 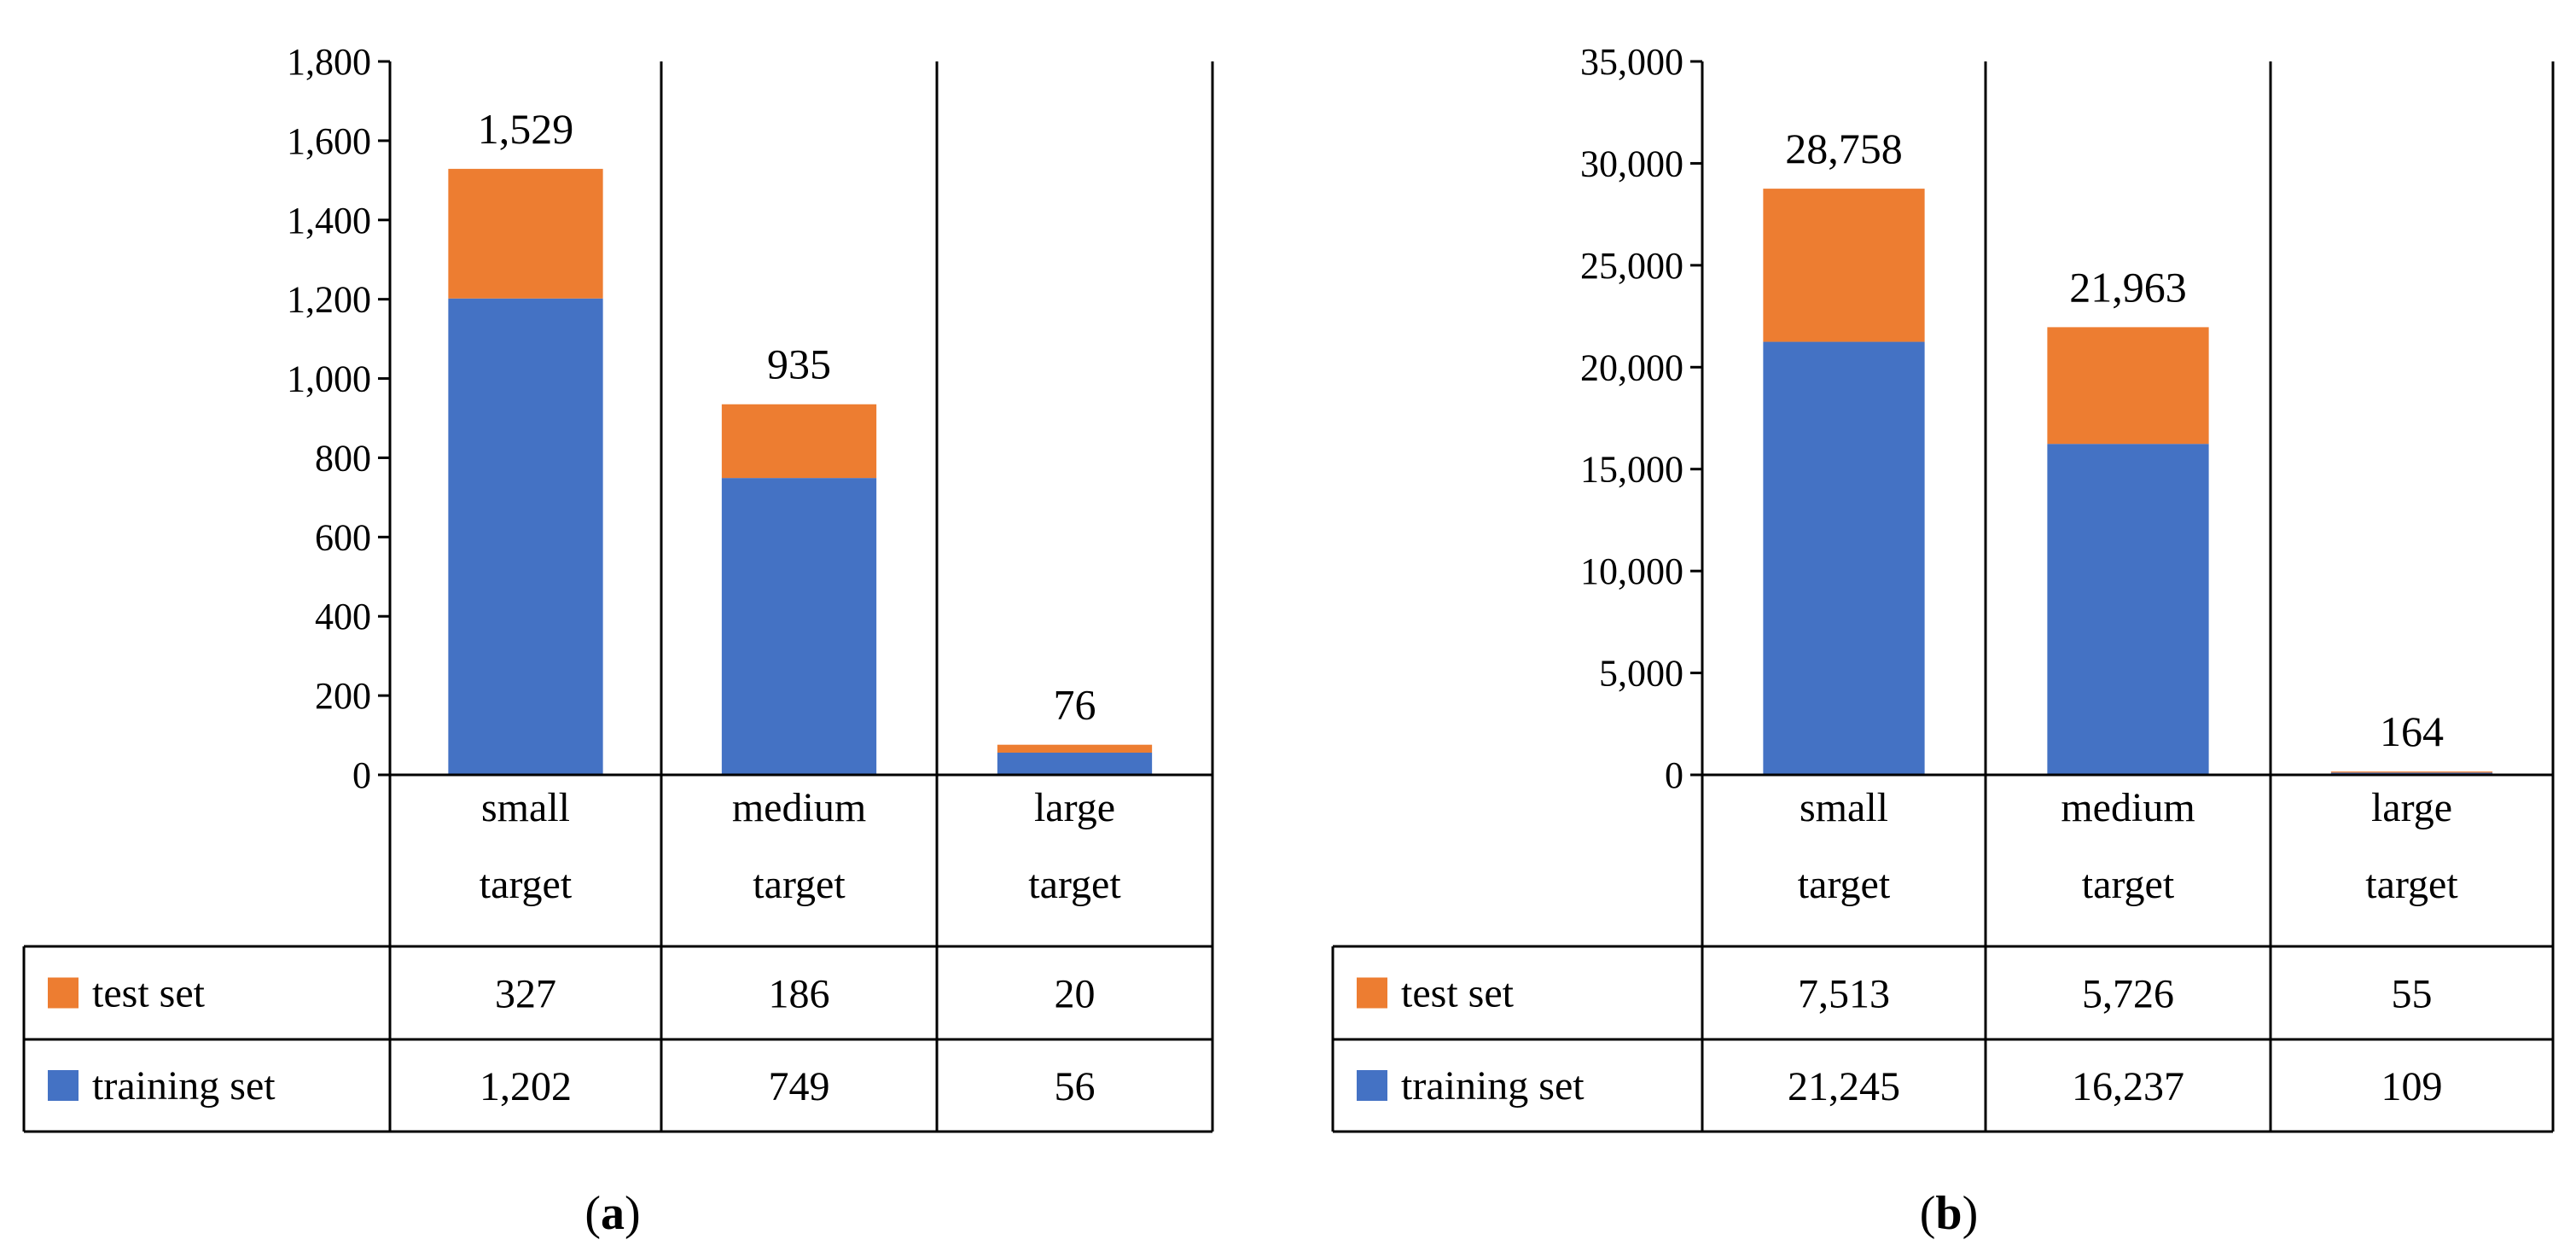 What do you see at coordinates (800, 994) in the screenshot?
I see `table-cell-test: 186` at bounding box center [800, 994].